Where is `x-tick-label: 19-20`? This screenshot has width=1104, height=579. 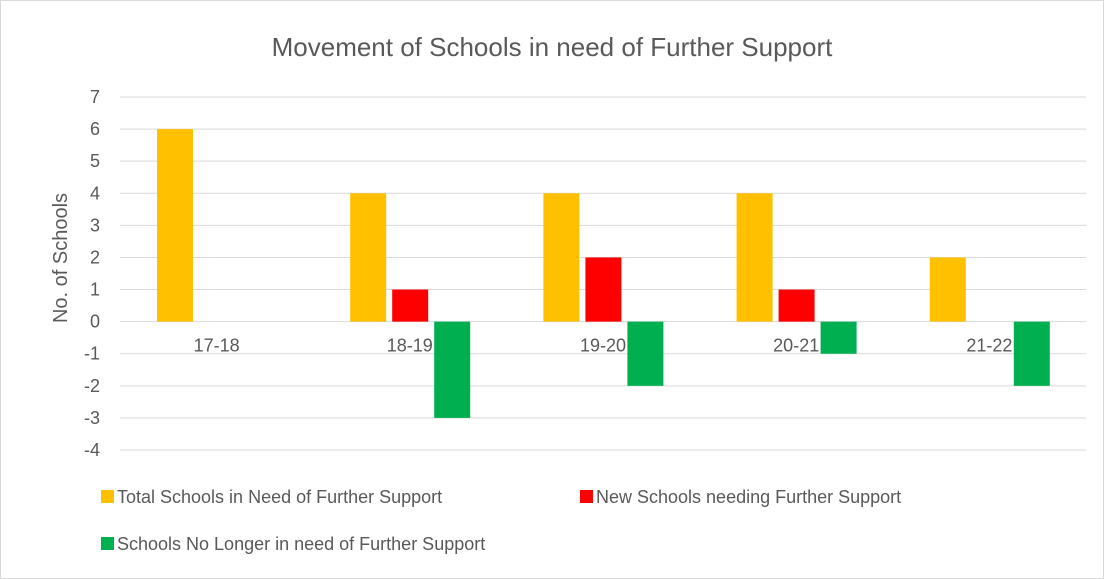 x-tick-label: 19-20 is located at coordinates (603, 346).